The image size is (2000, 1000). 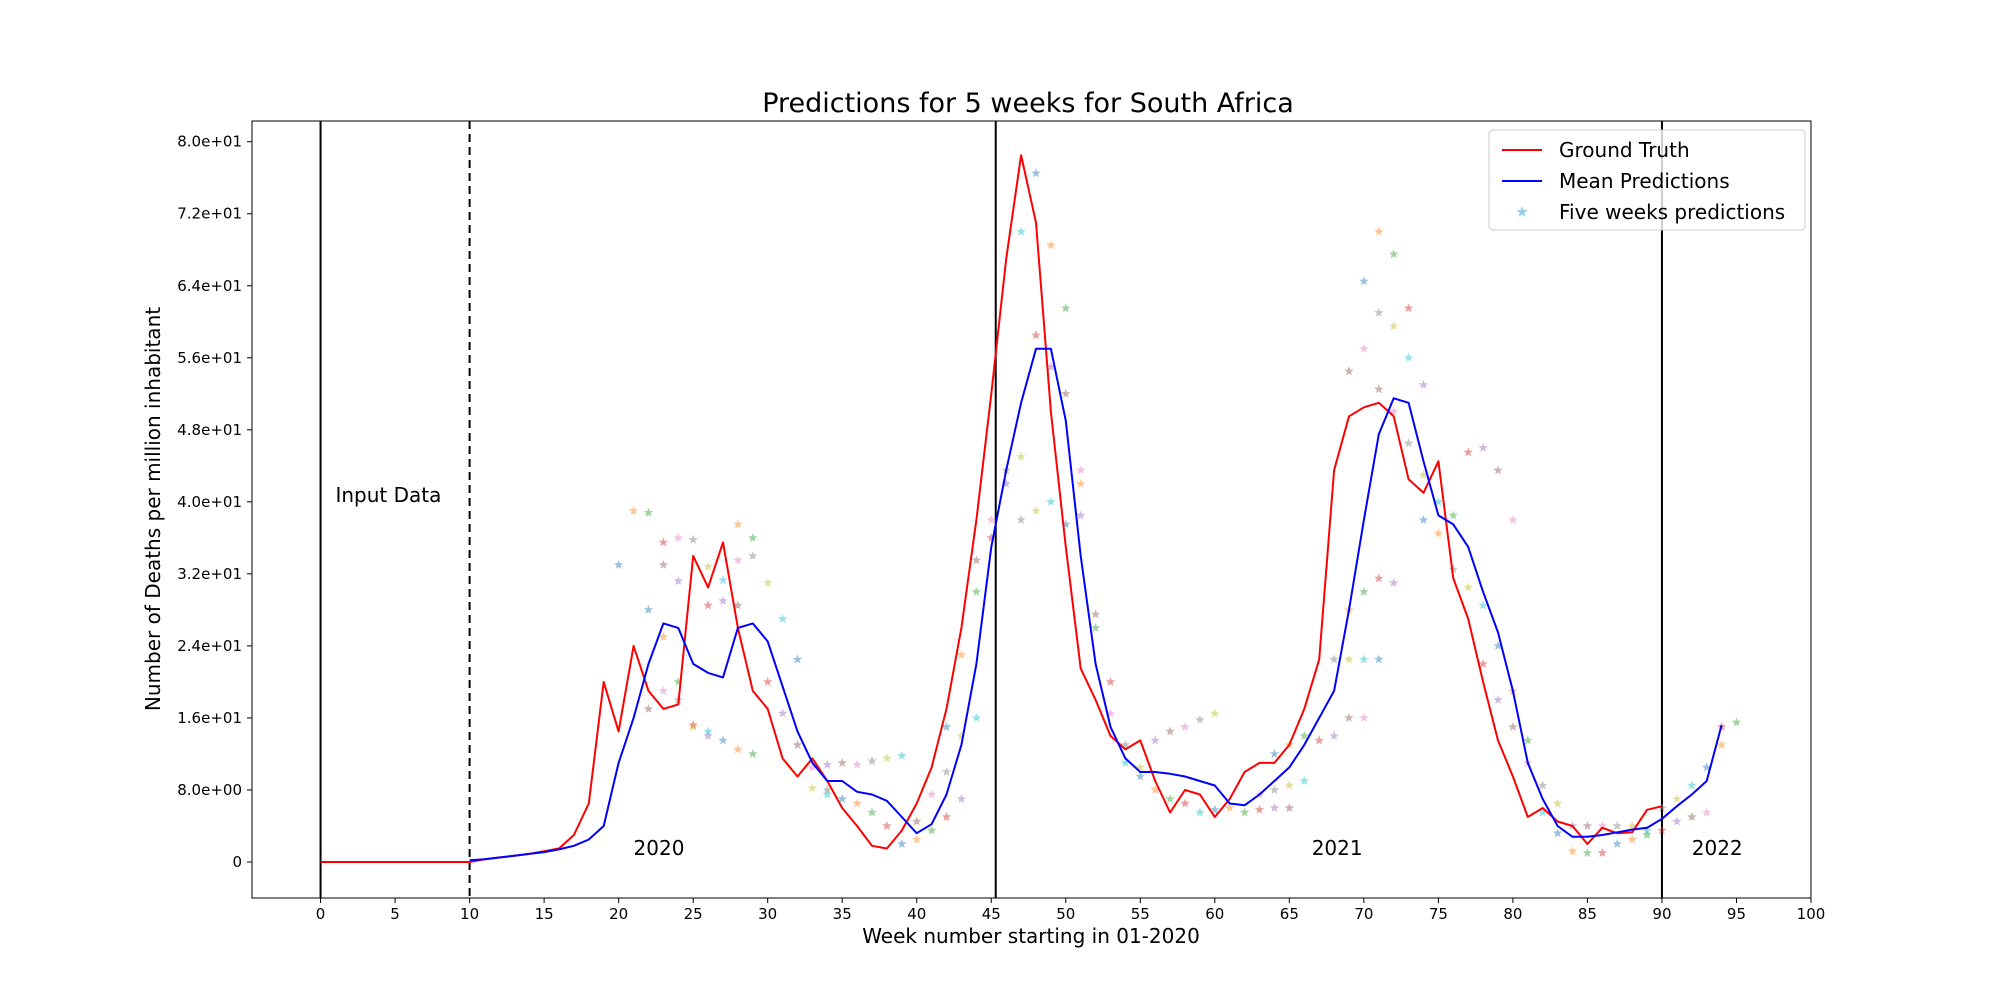 I want to click on legend-swatch-star, so click(x=1522, y=211).